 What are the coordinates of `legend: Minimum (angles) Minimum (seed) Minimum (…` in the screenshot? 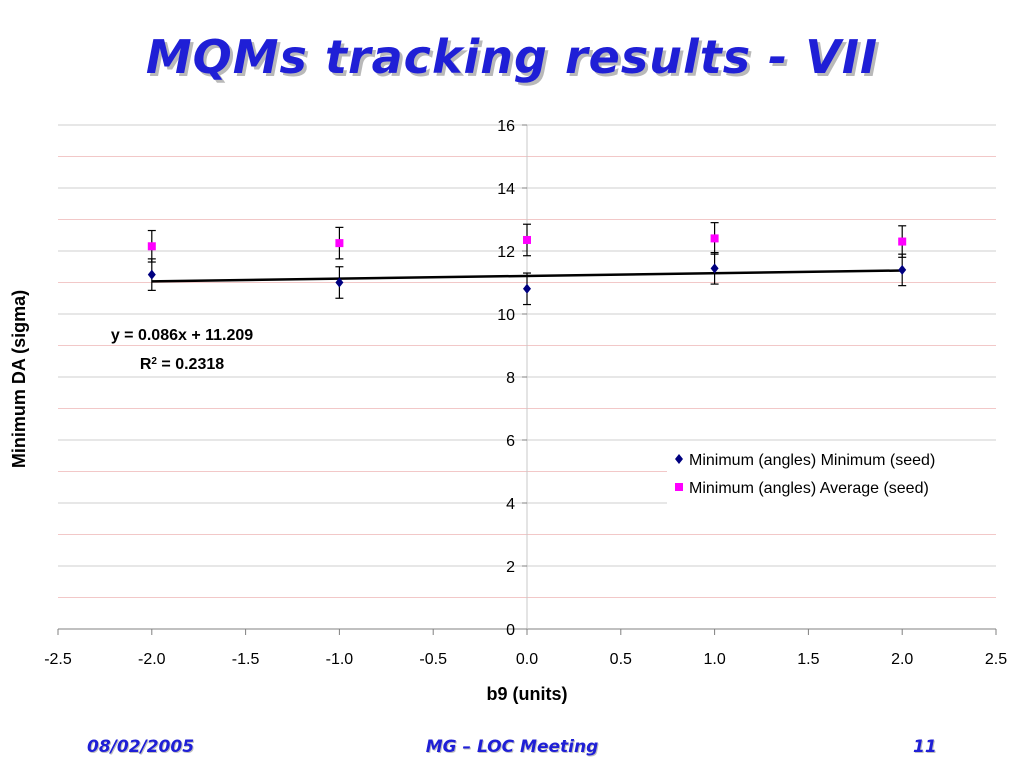 It's located at (833, 476).